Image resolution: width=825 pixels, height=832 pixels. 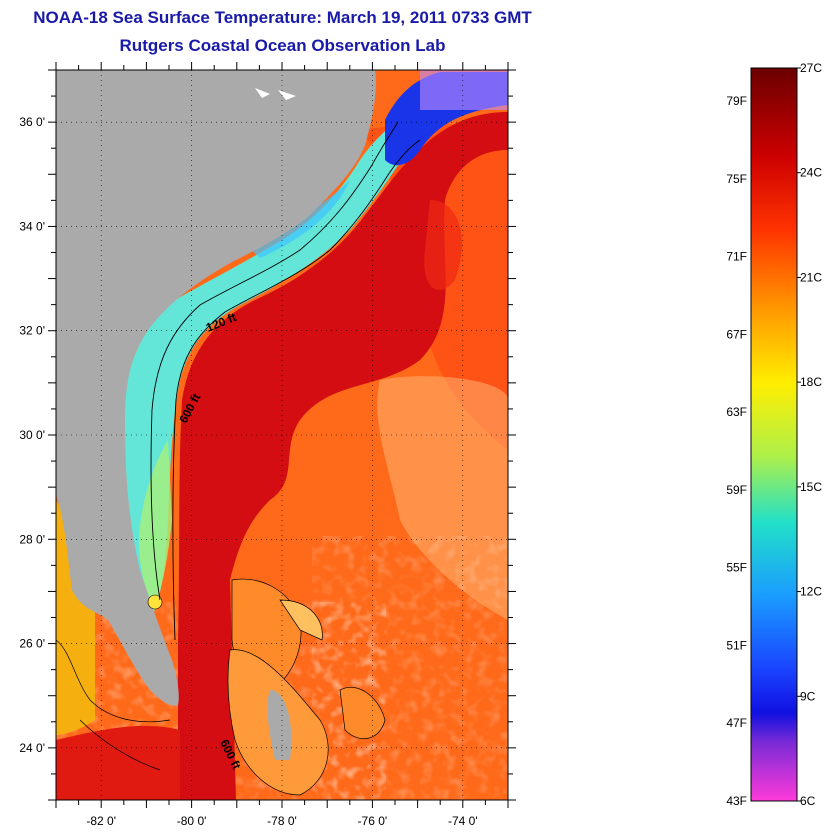 I want to click on latitude-label: 26 0', so click(x=32, y=644).